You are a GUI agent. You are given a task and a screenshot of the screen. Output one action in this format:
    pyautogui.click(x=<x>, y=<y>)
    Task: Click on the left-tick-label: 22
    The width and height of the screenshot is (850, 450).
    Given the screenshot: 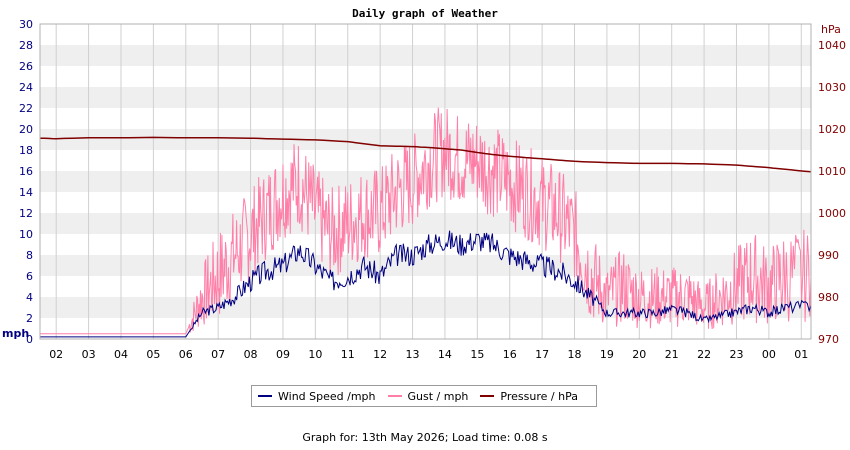 What is the action you would take?
    pyautogui.click(x=26, y=108)
    